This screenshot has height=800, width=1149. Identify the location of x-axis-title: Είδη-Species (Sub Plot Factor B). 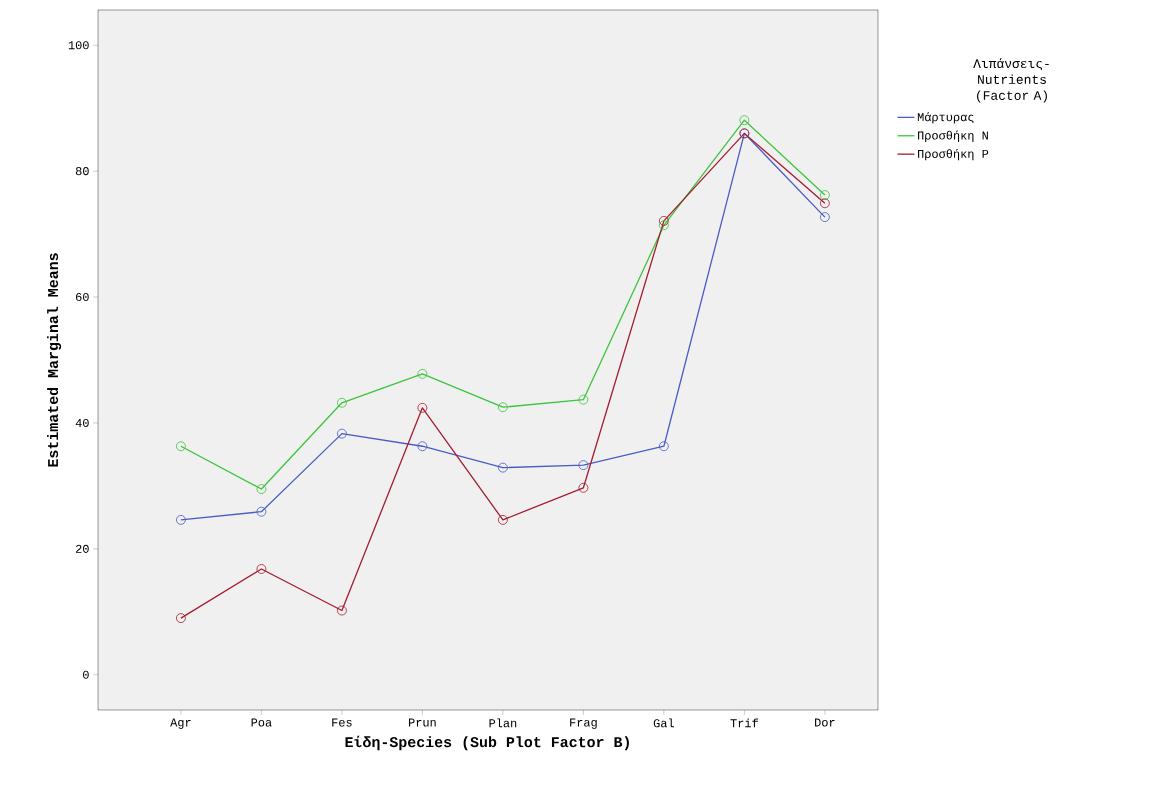
(487, 743).